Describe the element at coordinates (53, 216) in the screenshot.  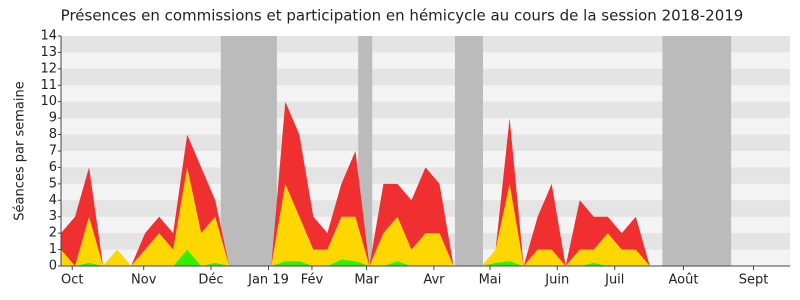
I see `y-tick-label: 3` at that location.